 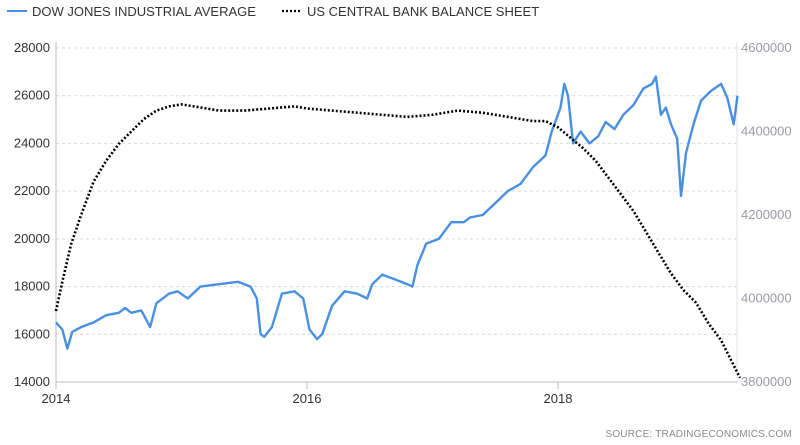 I want to click on right-tick-label: 4600000, so click(x=766, y=47).